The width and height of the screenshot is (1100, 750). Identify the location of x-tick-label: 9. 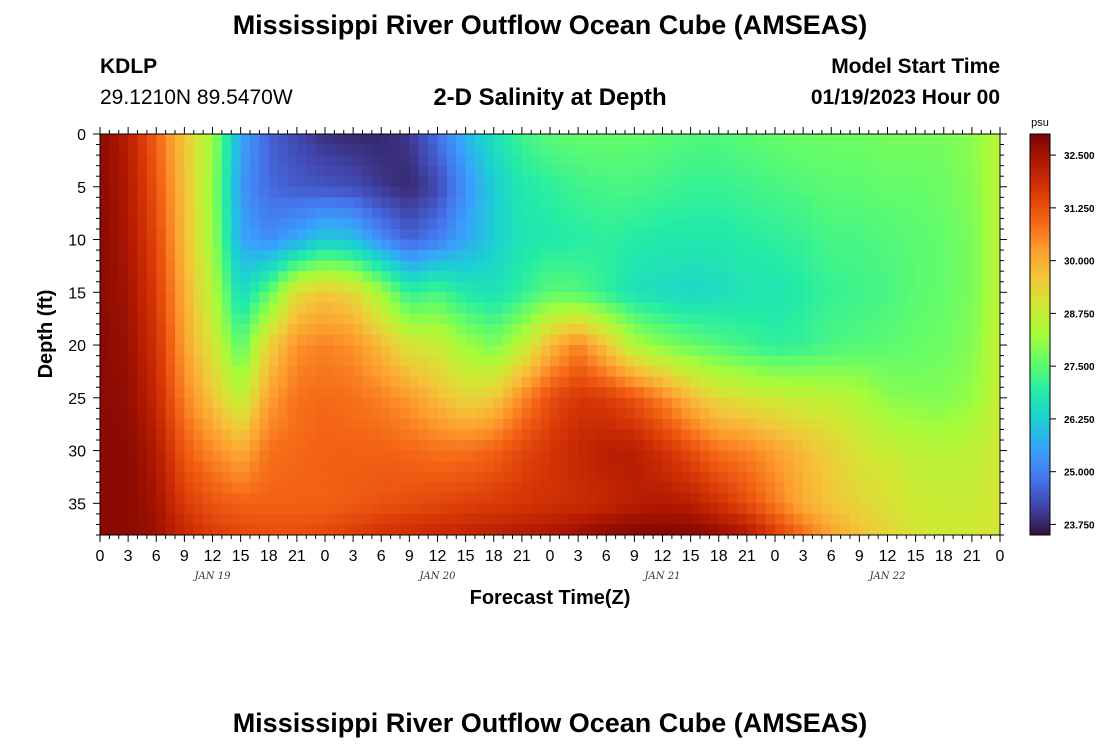
(409, 556).